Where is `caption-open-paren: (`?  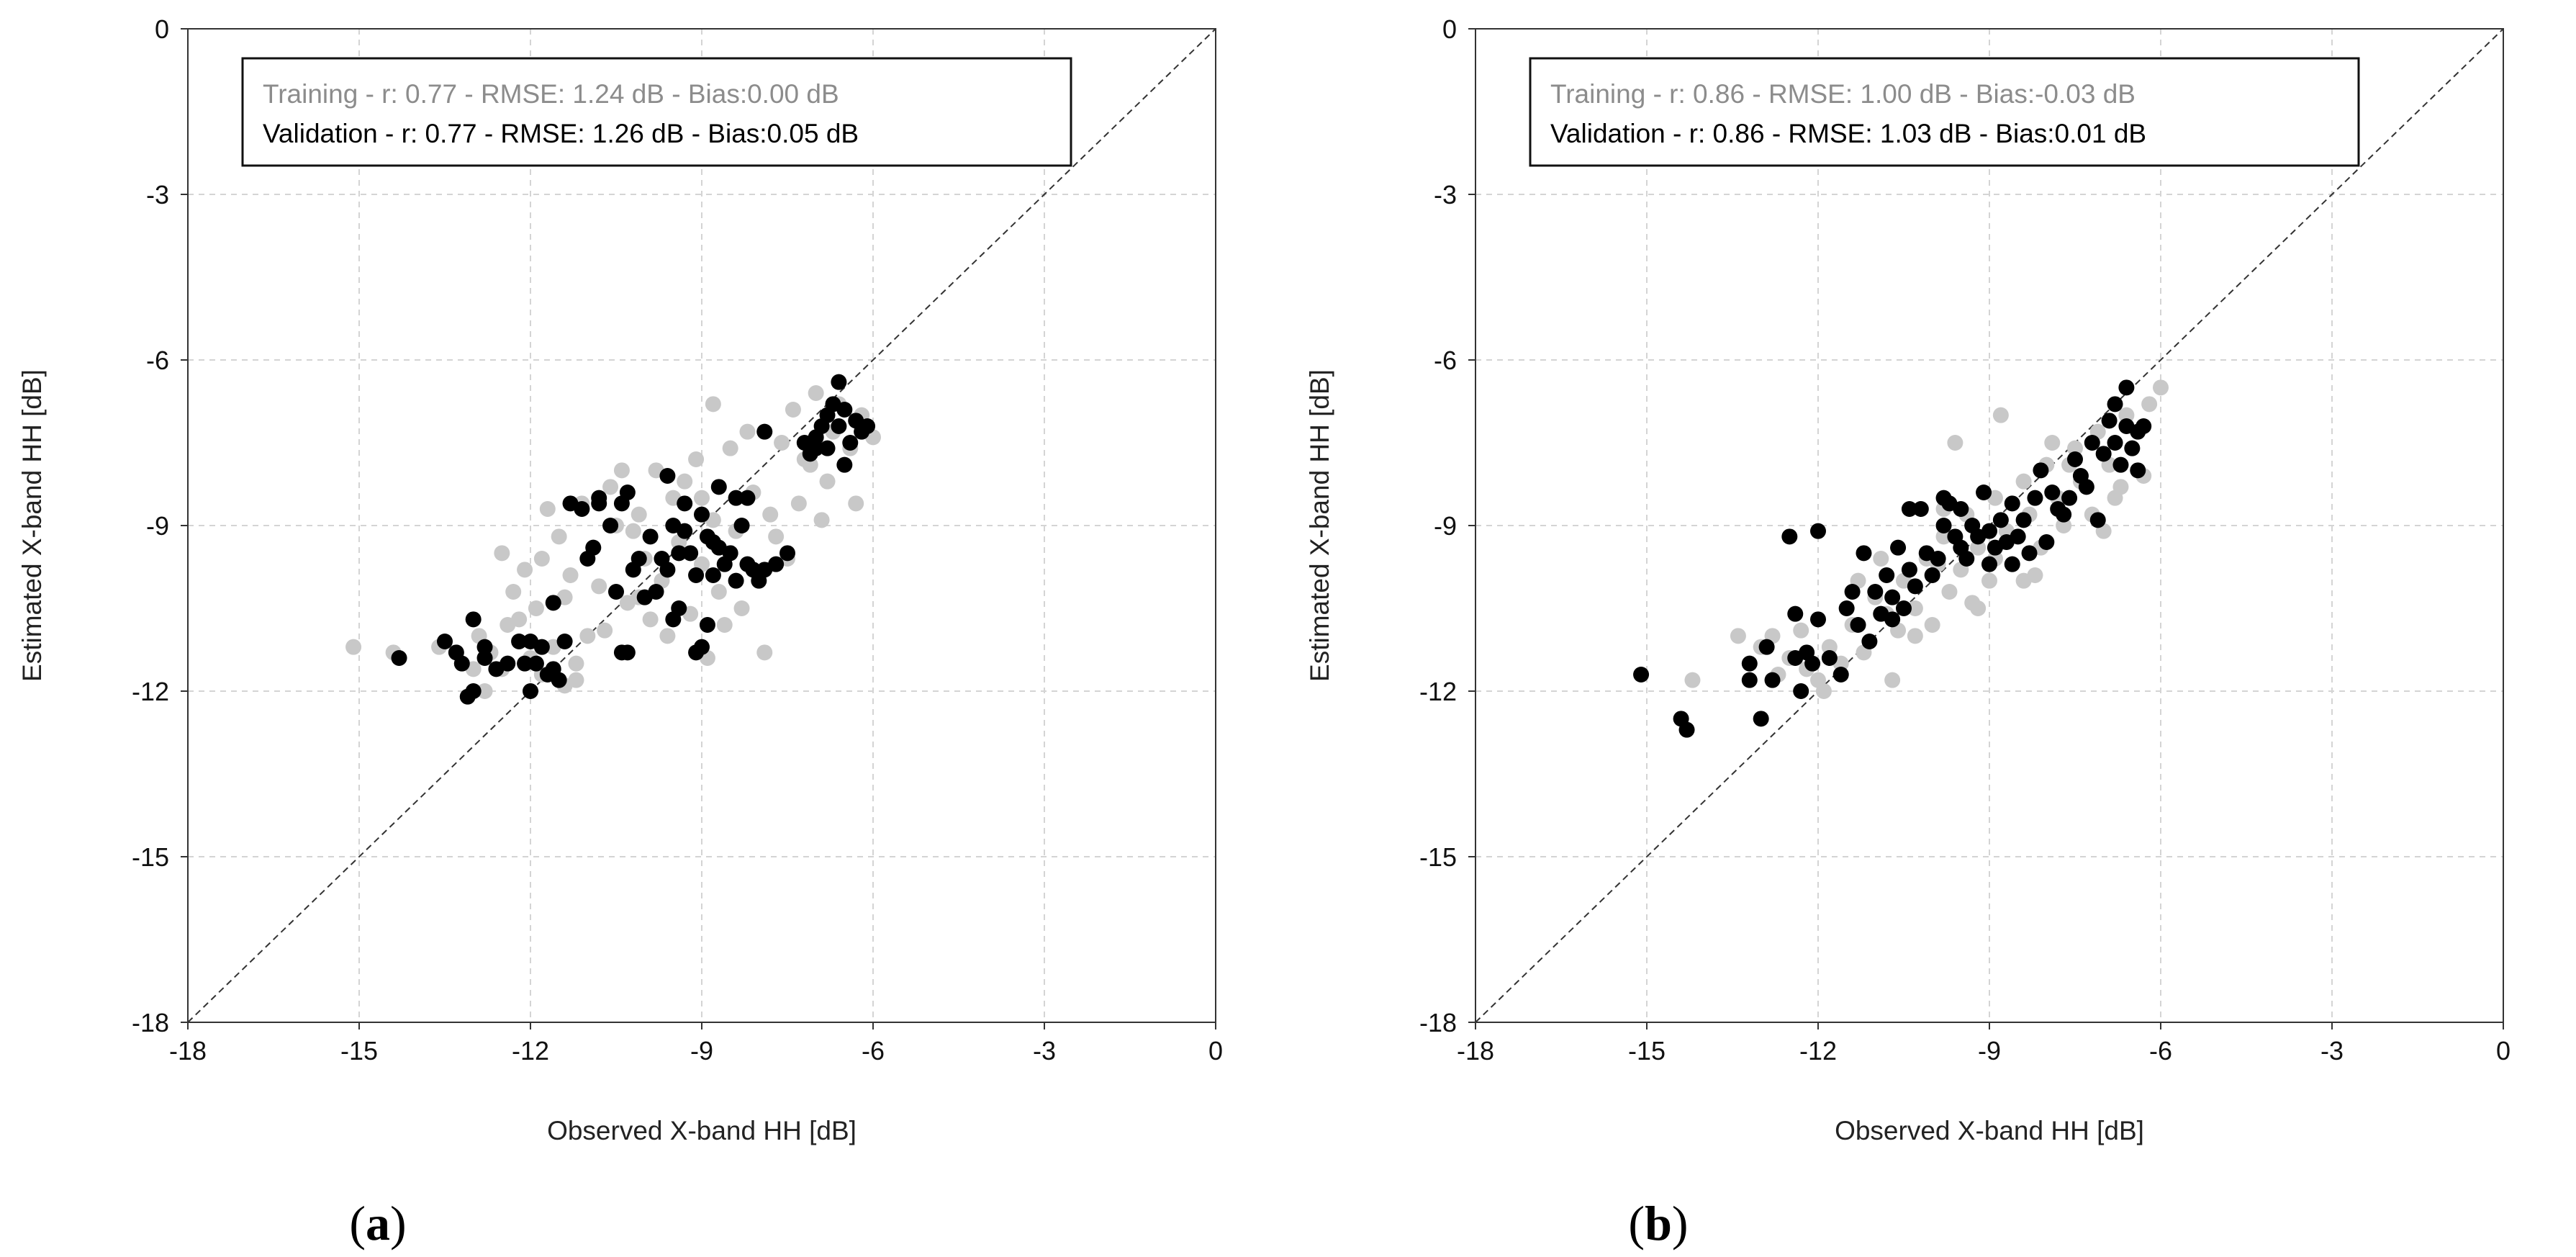
caption-open-paren: ( is located at coordinates (1637, 1223).